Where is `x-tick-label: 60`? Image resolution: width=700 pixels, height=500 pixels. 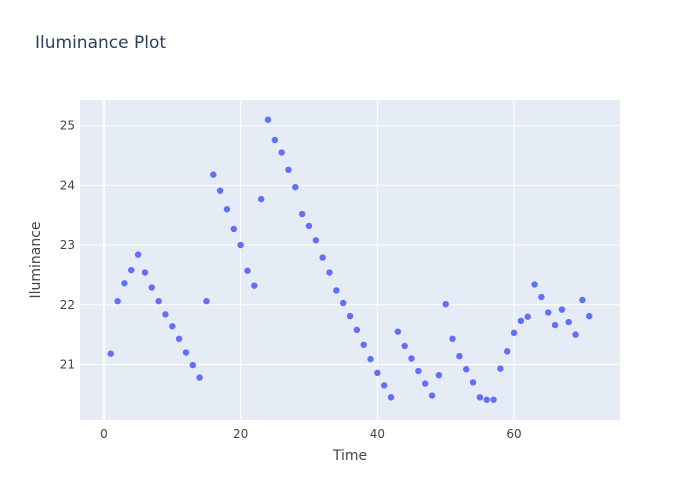 x-tick-label: 60 is located at coordinates (513, 434).